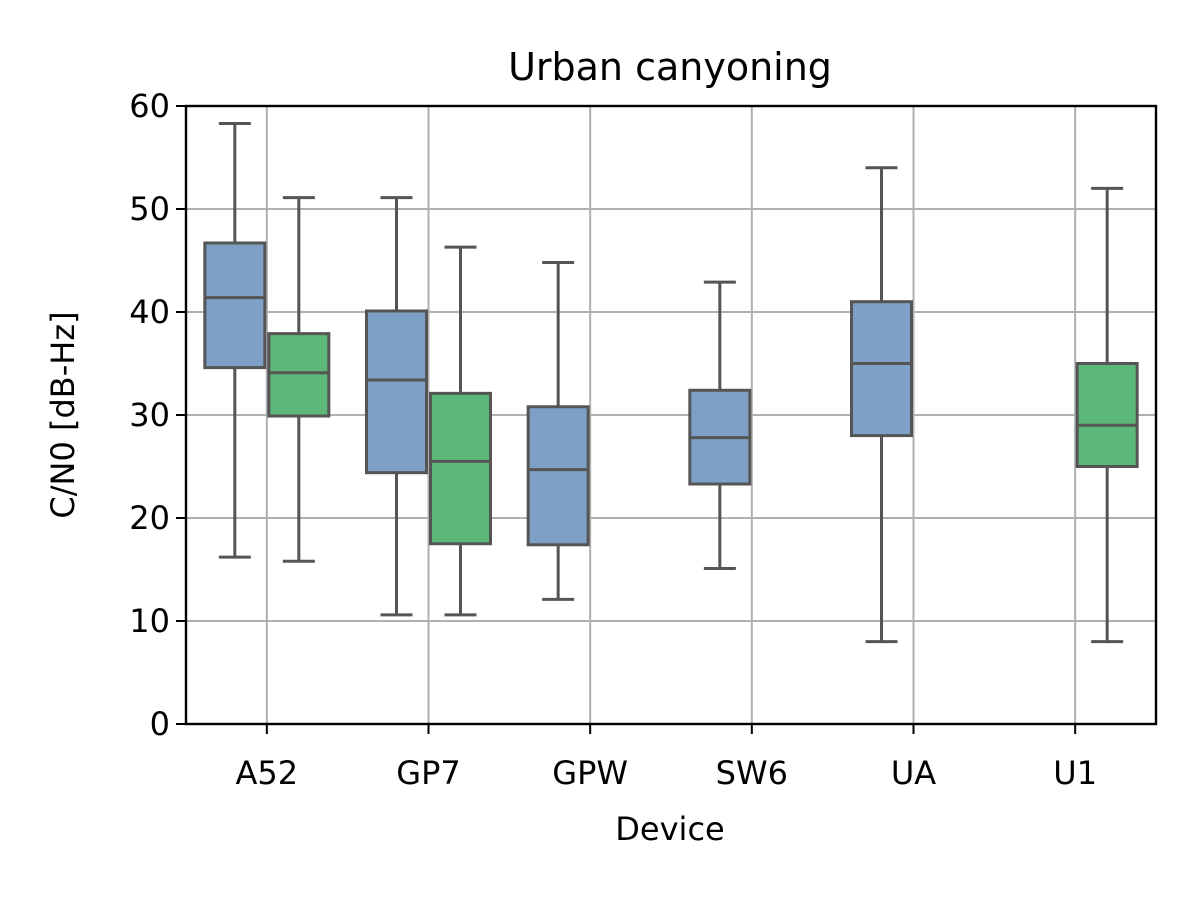  What do you see at coordinates (752, 773) in the screenshot?
I see `x-tick-label: SW6` at bounding box center [752, 773].